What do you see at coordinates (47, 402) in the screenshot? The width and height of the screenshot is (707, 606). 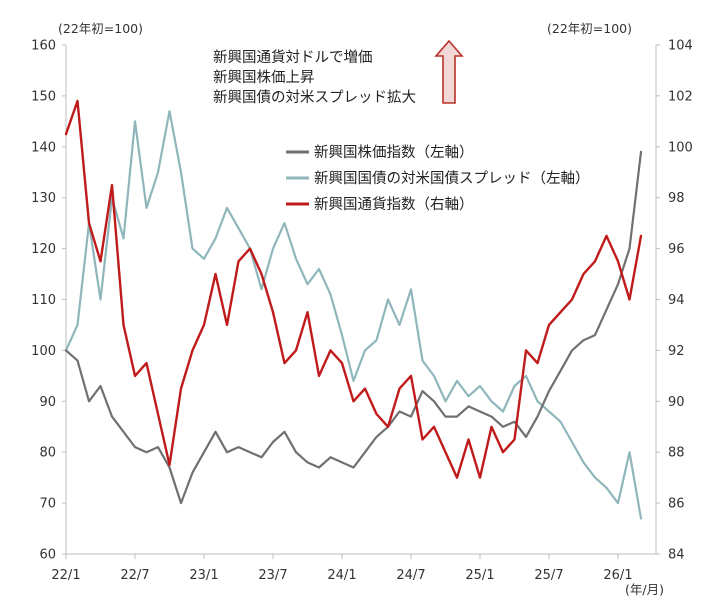 I see `left-tick-label: 90` at bounding box center [47, 402].